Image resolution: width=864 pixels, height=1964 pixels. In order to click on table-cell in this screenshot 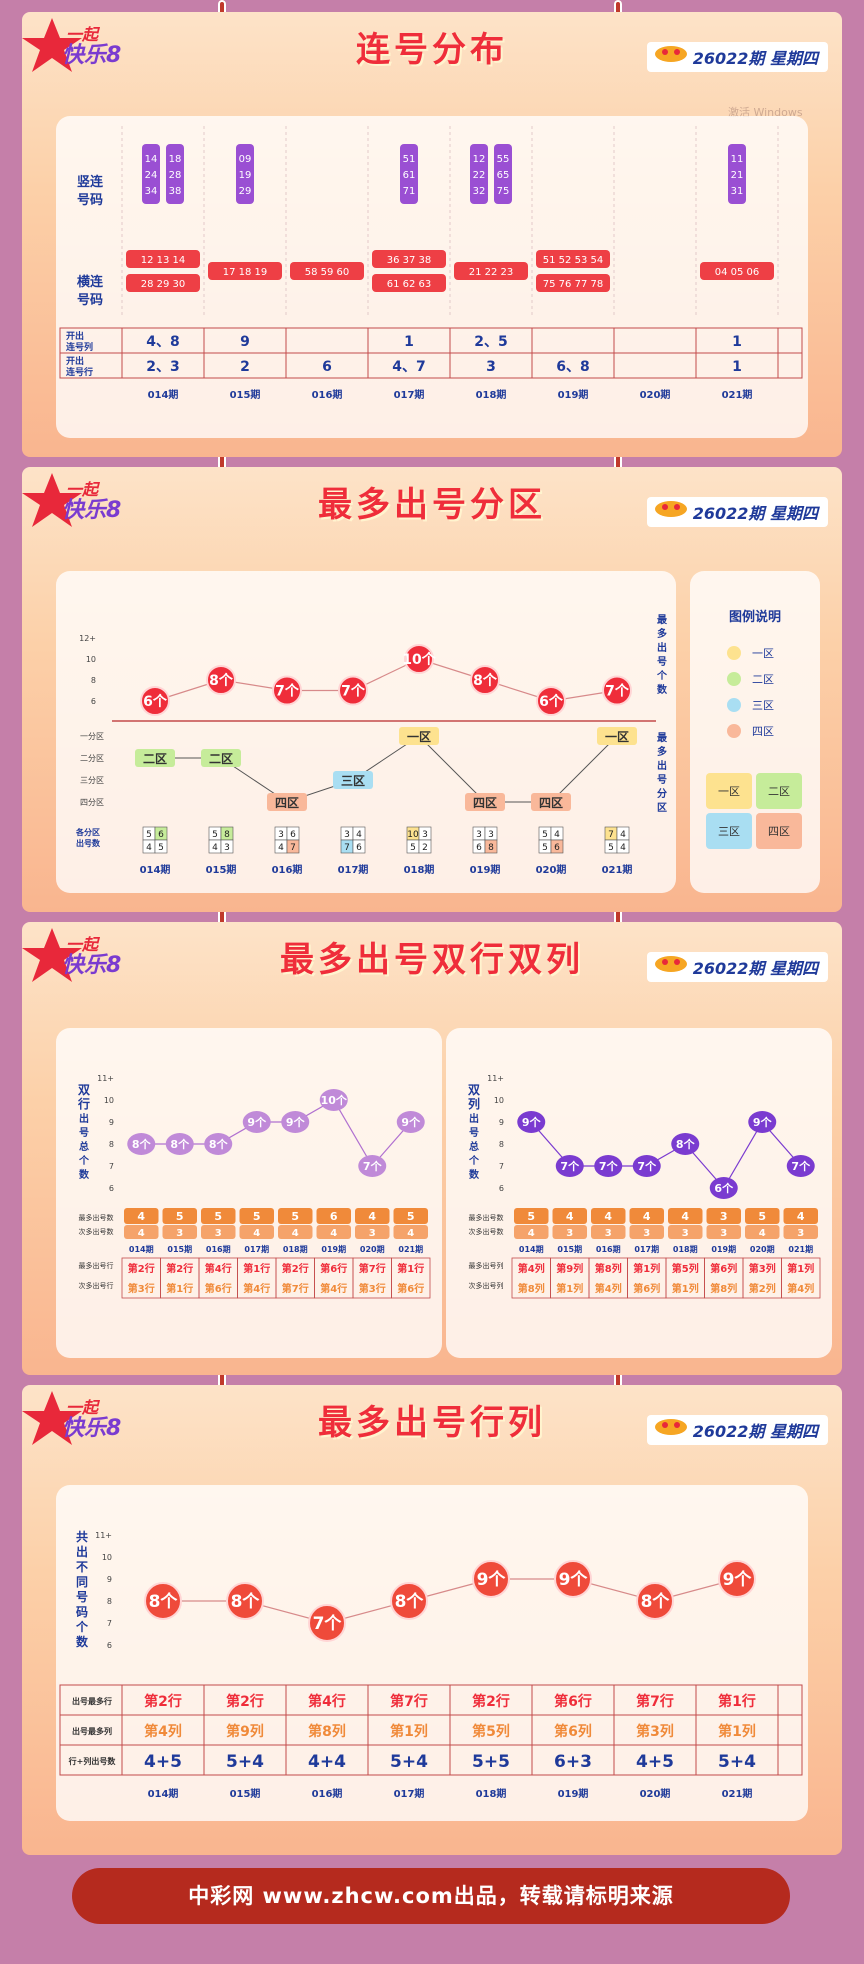, I will do `click(411, 1278)`.